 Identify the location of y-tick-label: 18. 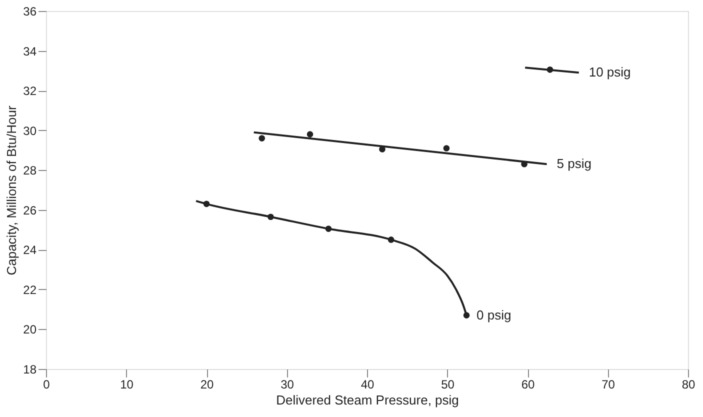
(30, 369).